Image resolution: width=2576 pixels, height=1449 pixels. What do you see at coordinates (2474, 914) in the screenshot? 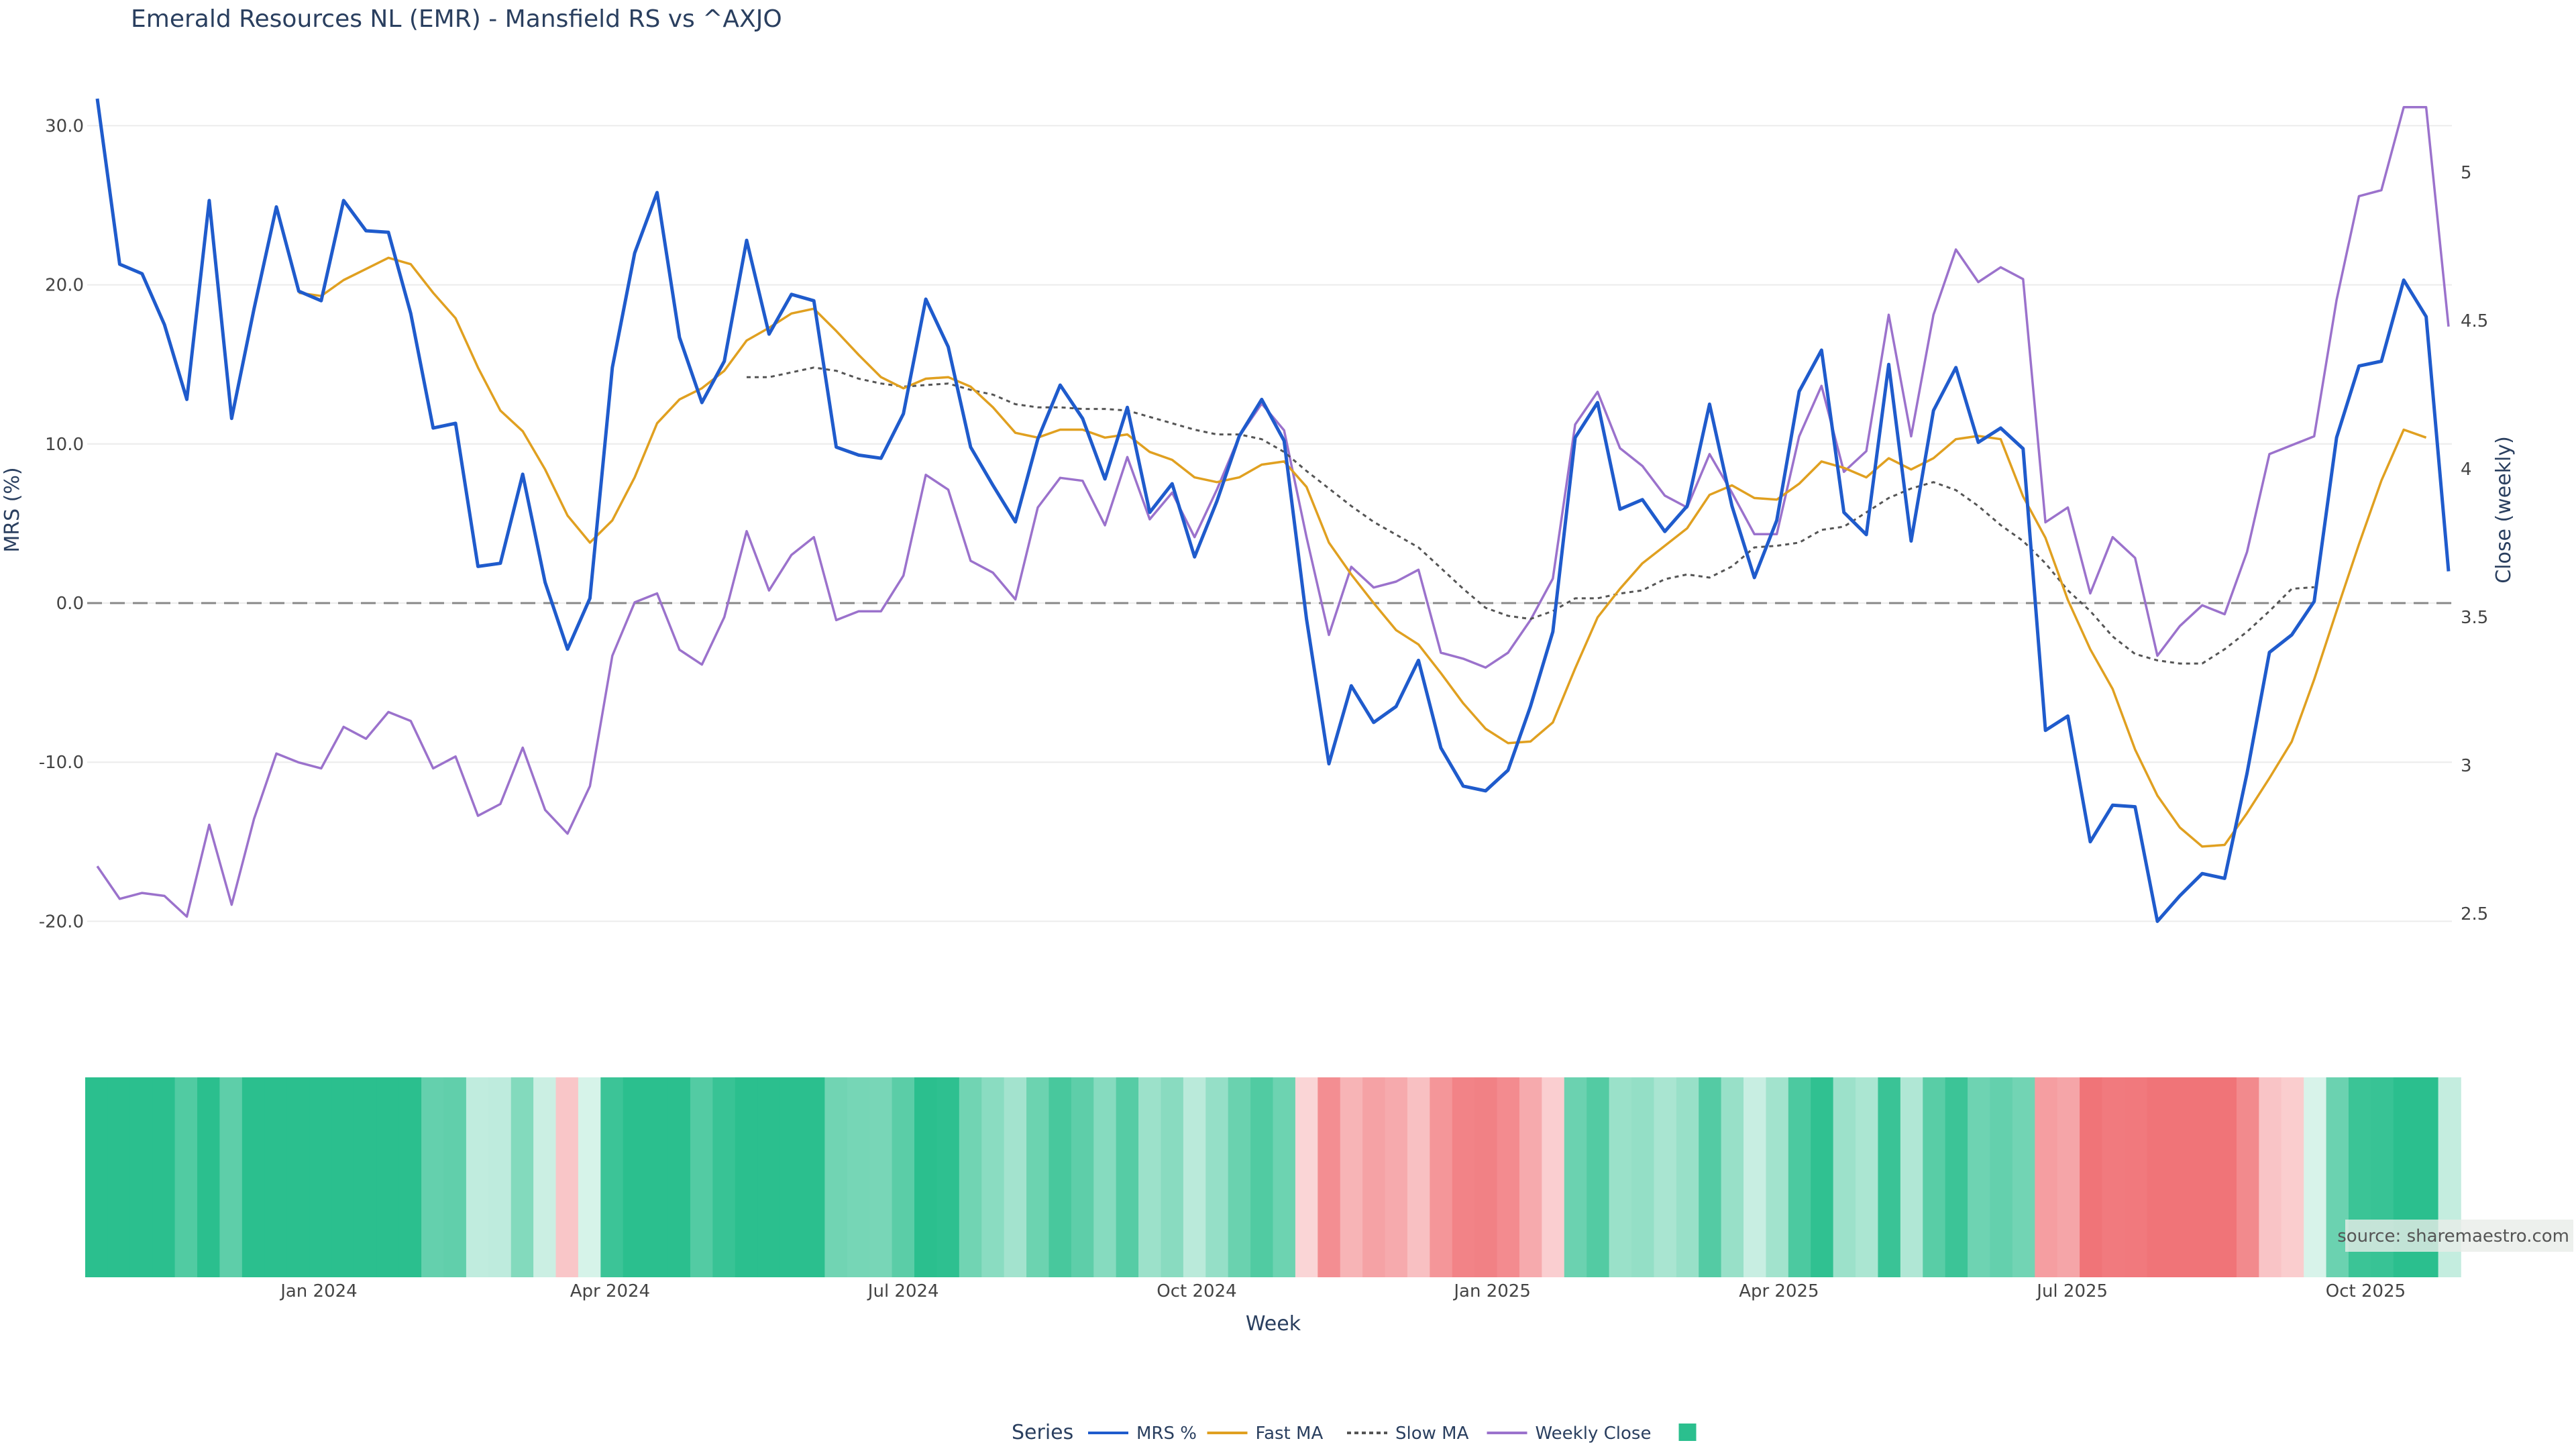
I see `y-right-tick-label: 2.5` at bounding box center [2474, 914].